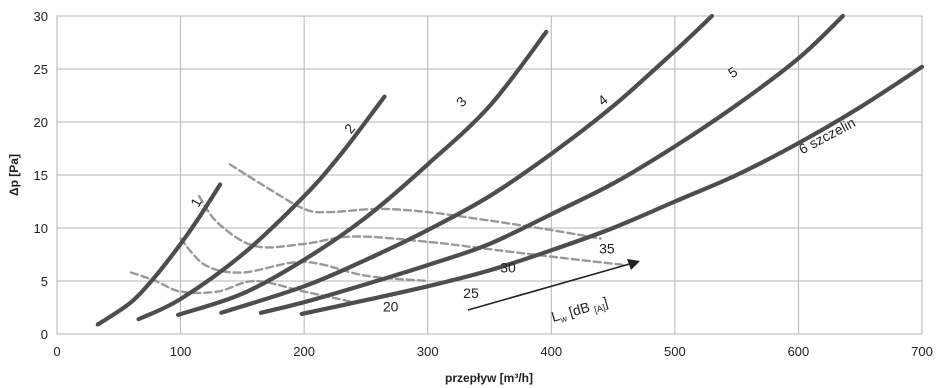 The width and height of the screenshot is (938, 388). I want to click on curve-label: 20, so click(391, 307).